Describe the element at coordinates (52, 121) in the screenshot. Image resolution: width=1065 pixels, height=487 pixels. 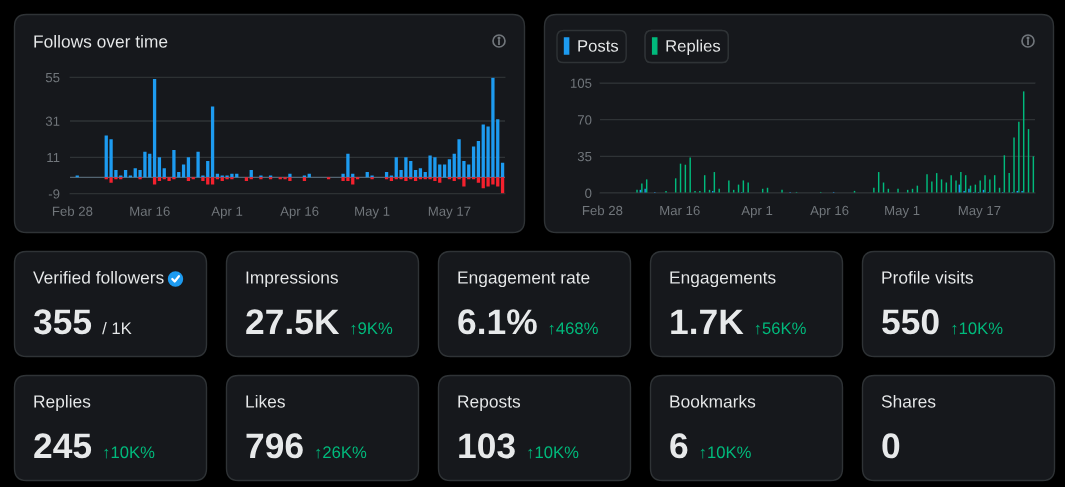
I see `y-tick-label: 31` at that location.